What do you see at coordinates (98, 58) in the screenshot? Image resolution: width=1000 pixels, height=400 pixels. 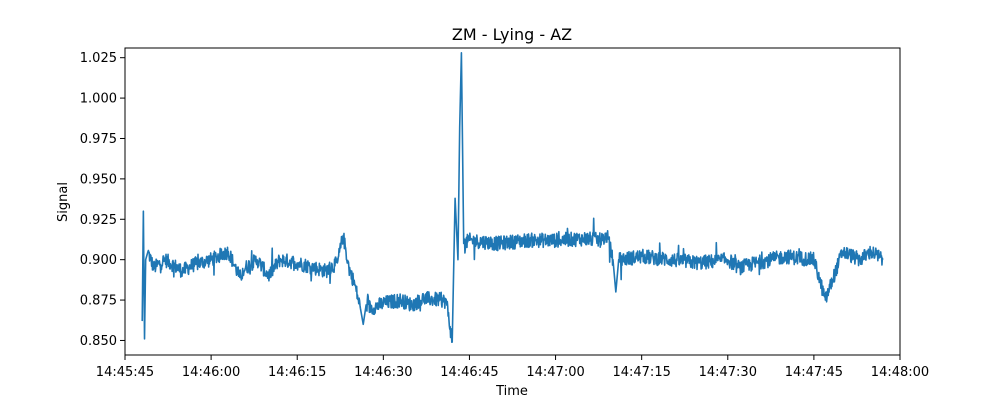 I see `y-tick-label: 1.025` at bounding box center [98, 58].